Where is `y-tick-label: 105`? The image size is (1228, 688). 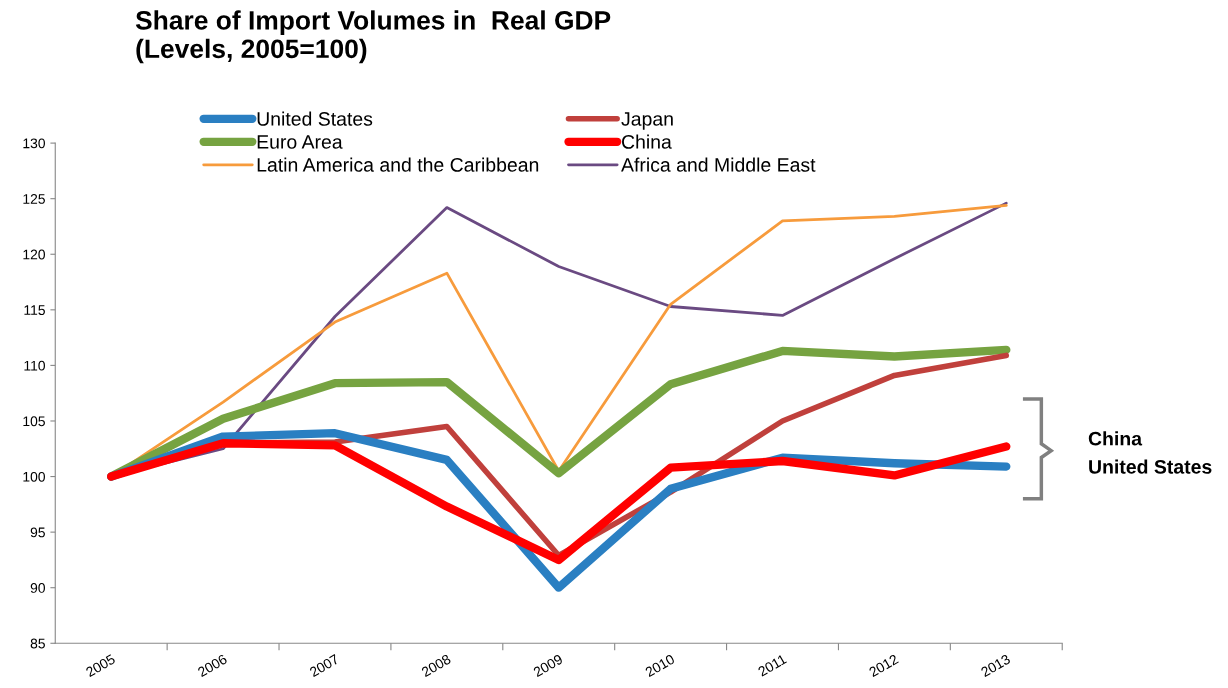 y-tick-label: 105 is located at coordinates (34, 421).